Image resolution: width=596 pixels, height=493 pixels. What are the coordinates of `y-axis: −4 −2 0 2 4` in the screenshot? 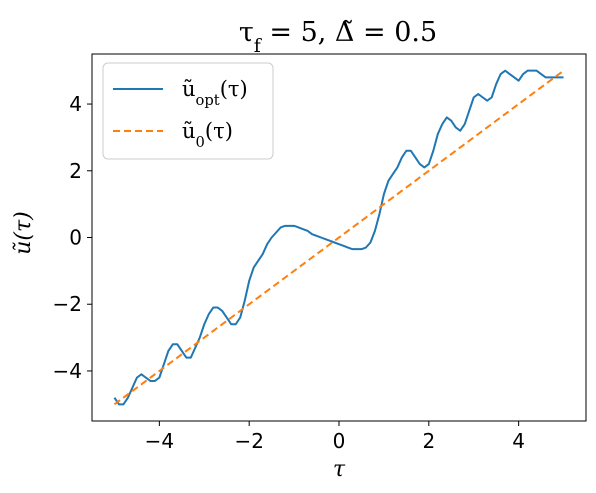 It's located at (72, 237).